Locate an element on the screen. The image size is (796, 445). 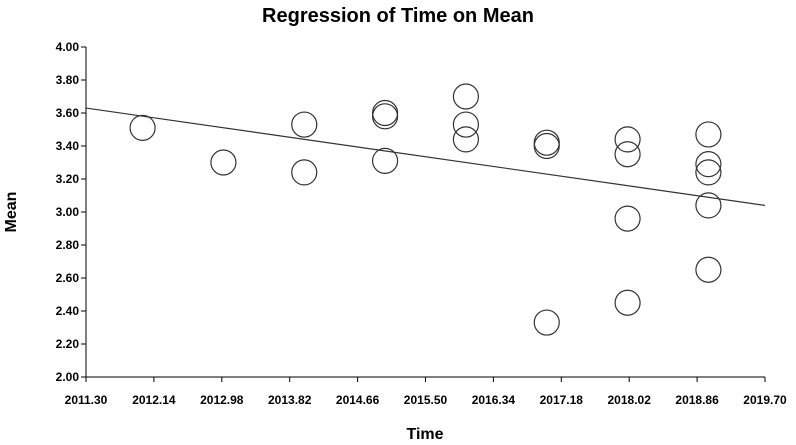
y-tick-label: 4.00 is located at coordinates (68, 47).